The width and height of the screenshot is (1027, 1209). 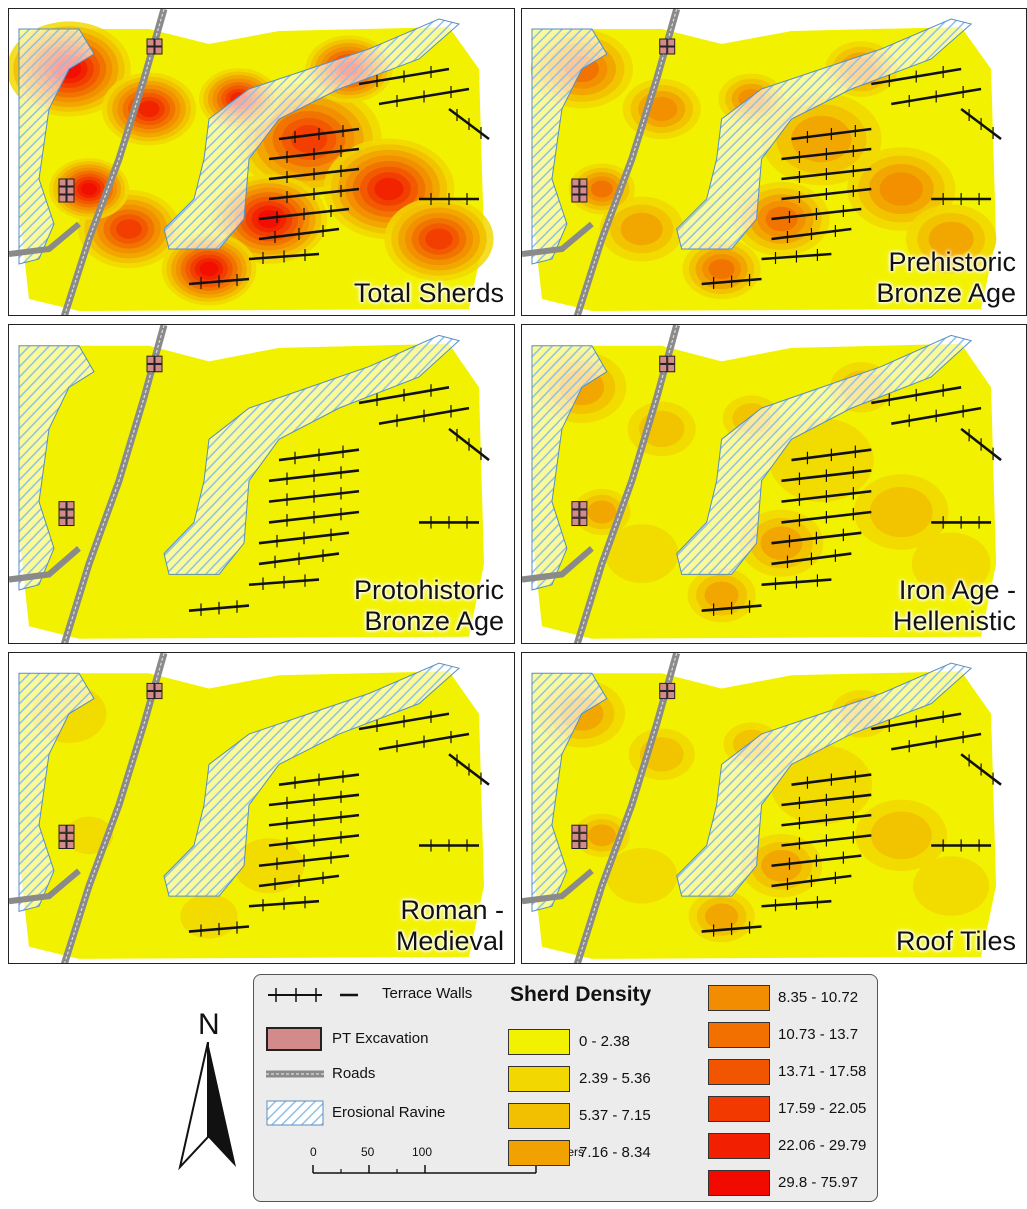 What do you see at coordinates (428, 605) in the screenshot?
I see `panel-title: Protohistoric Bronze Age` at bounding box center [428, 605].